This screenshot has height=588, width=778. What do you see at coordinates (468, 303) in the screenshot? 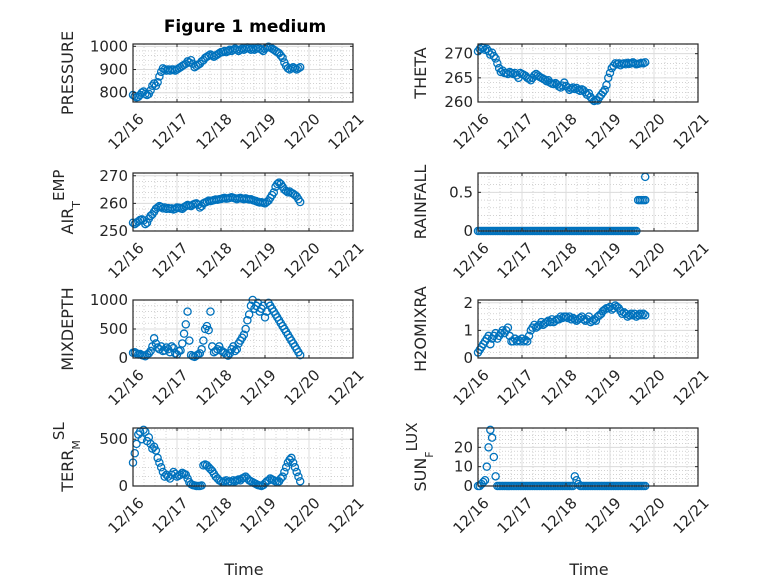
I see `y-tick-label: 2` at bounding box center [468, 303].